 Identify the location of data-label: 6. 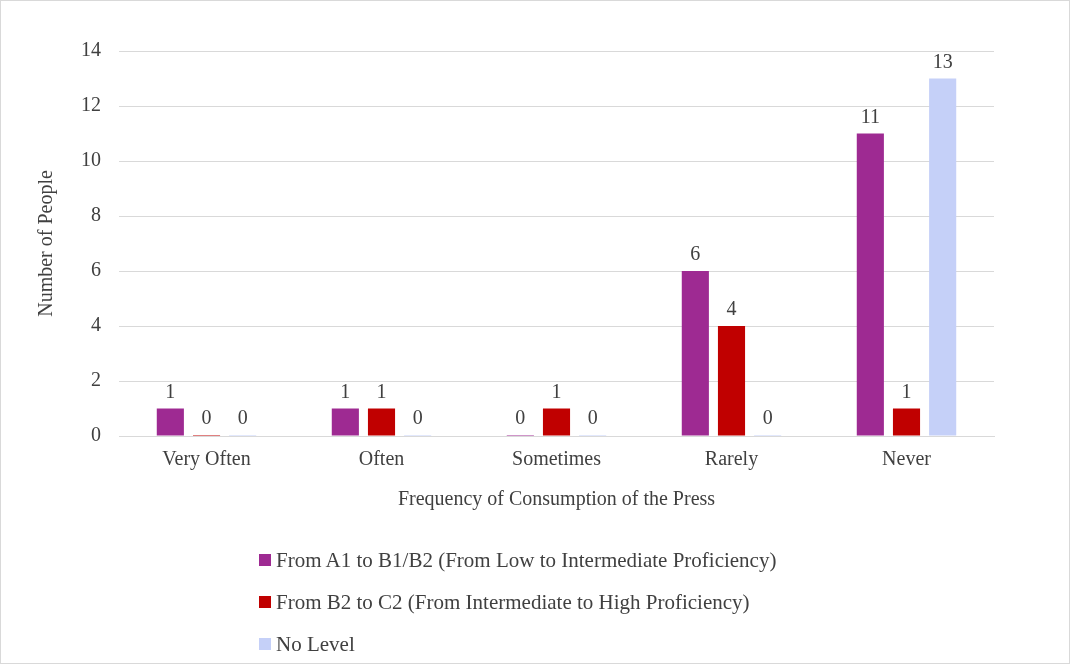
(695, 253).